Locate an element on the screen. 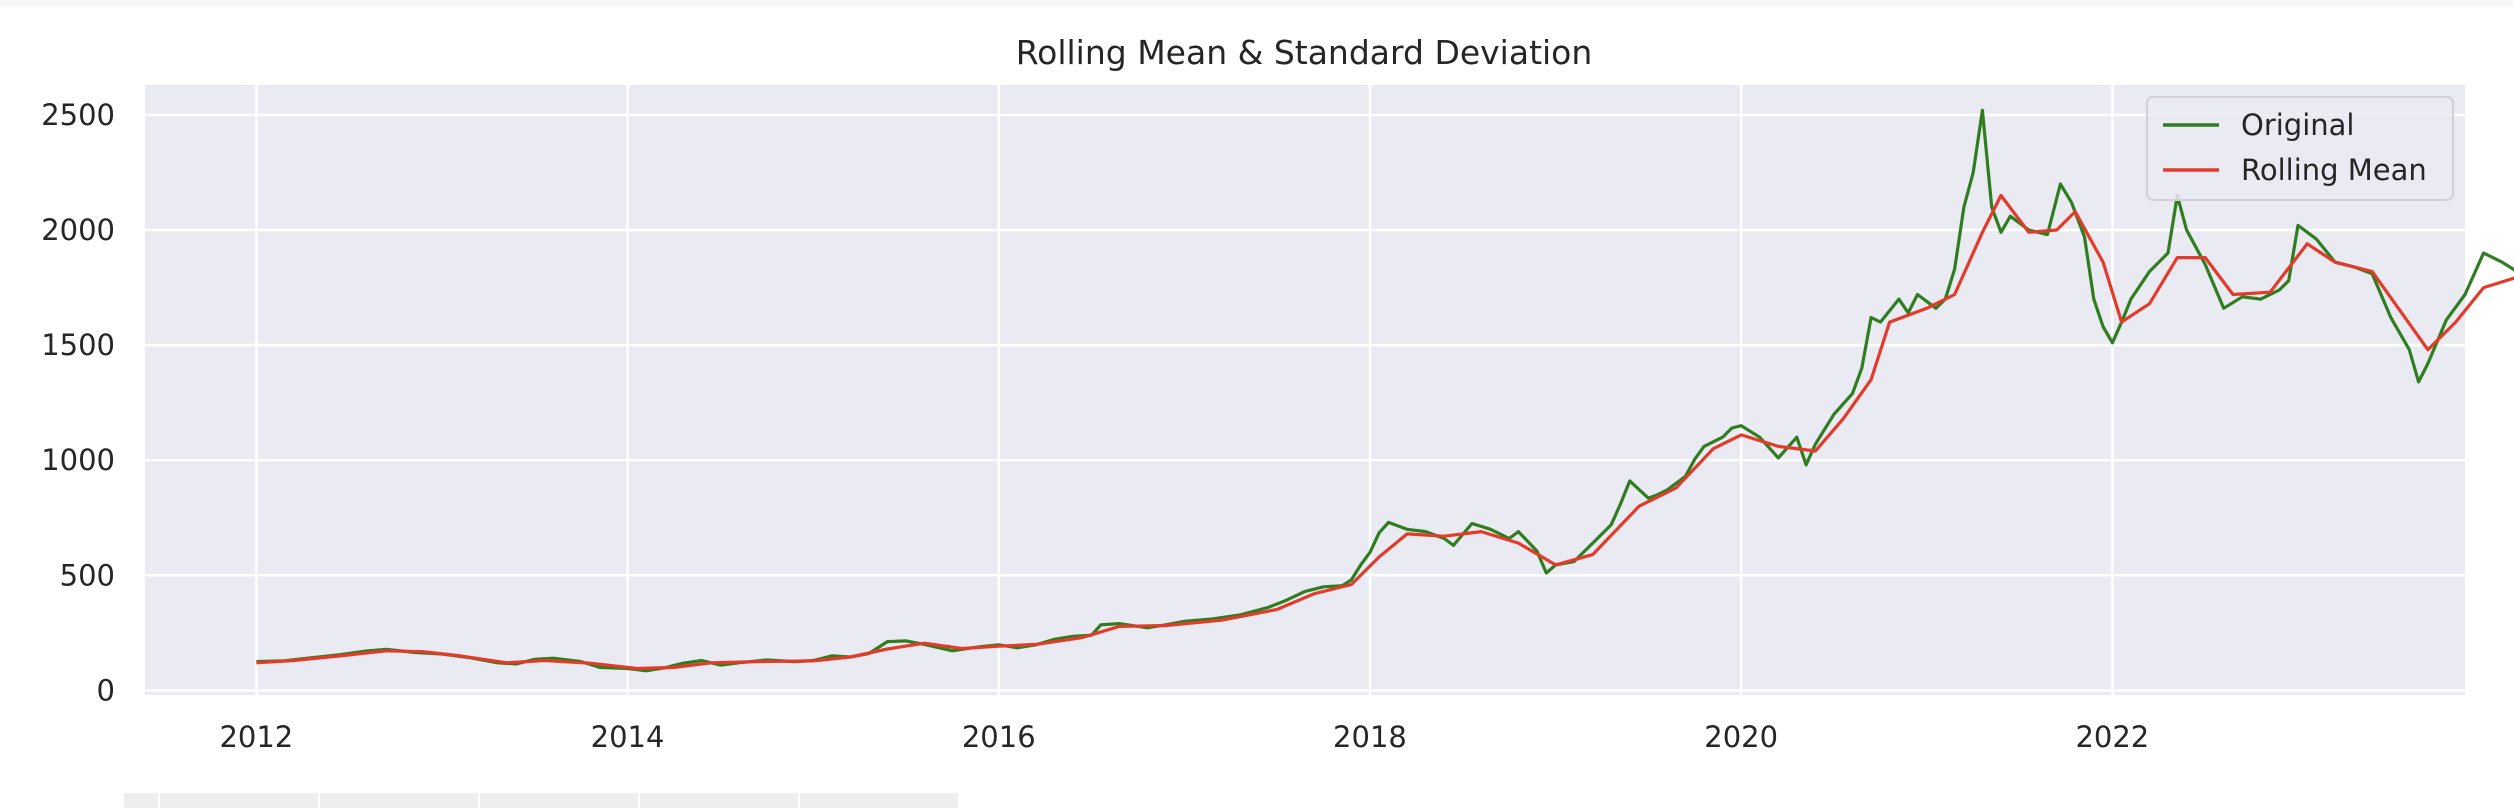  x-tick-label: 2014 is located at coordinates (628, 737).